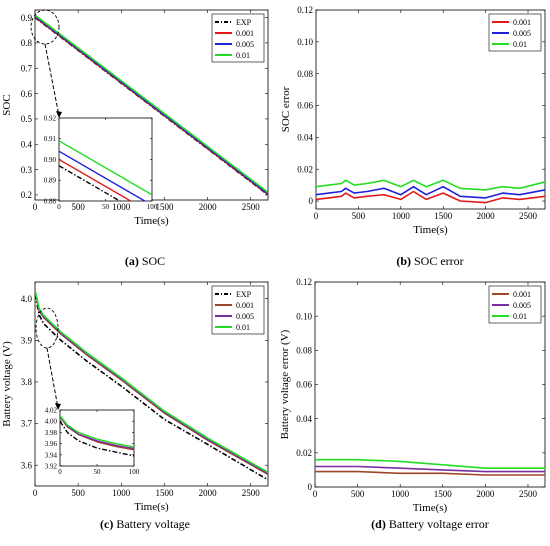  Describe the element at coordinates (27, 43) in the screenshot. I see `y-tick-label: 0.8` at that location.